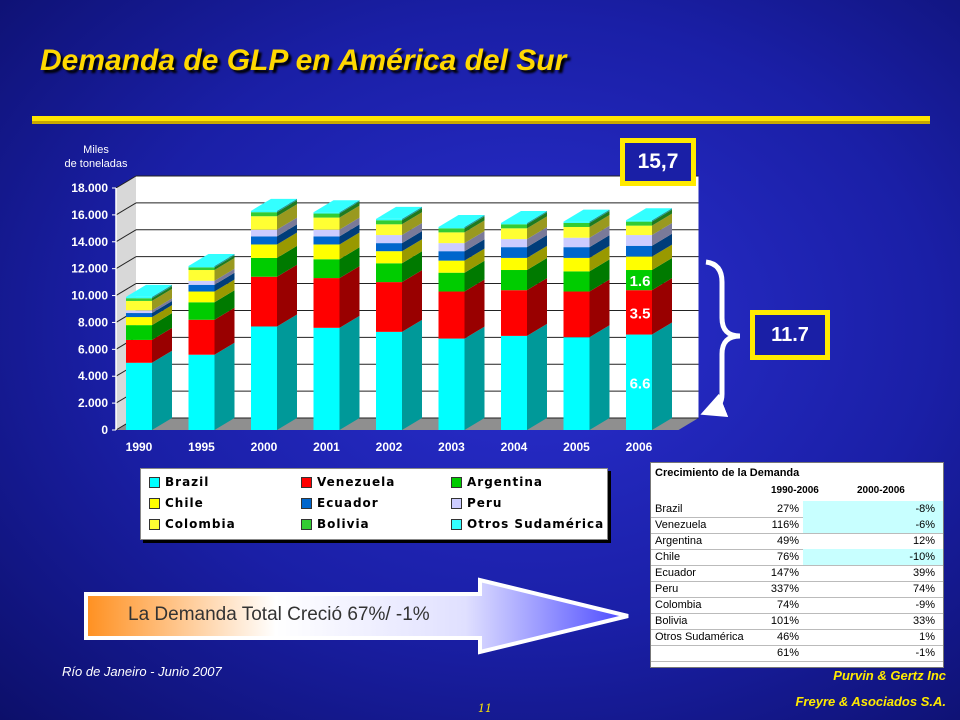 The image size is (960, 720). I want to click on growth-value-b: -8%, so click(925, 509).